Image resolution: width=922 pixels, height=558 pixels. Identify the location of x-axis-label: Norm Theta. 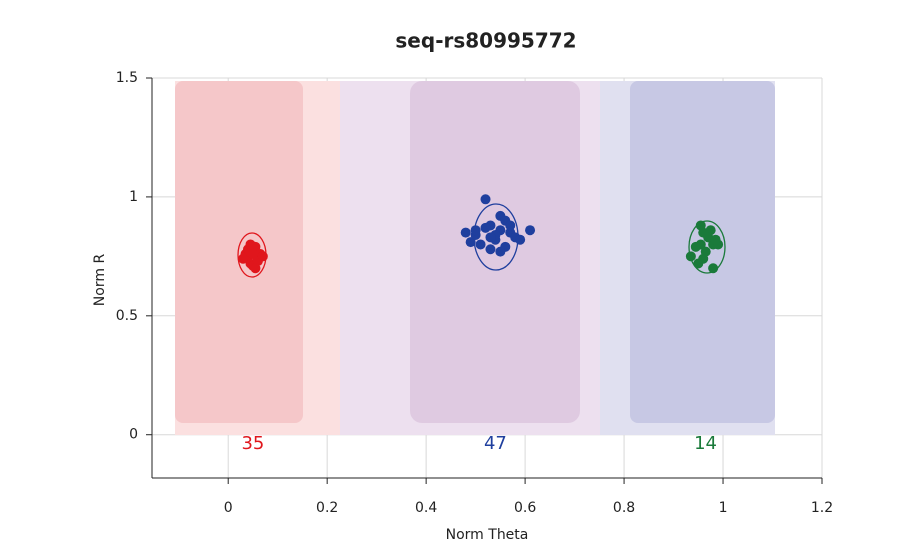
(487, 535).